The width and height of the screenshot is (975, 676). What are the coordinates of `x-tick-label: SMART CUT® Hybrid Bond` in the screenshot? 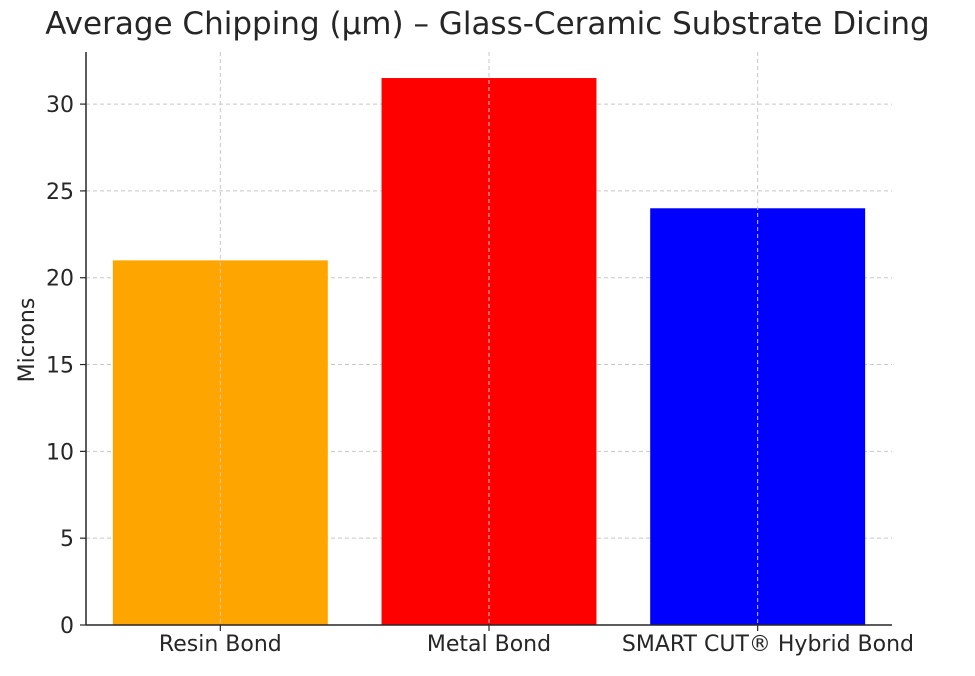 It's located at (768, 644).